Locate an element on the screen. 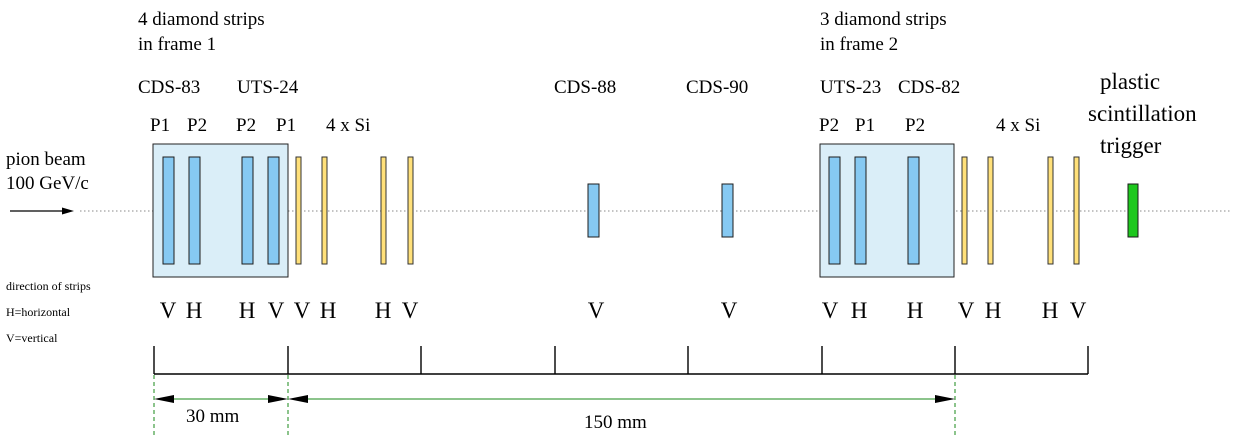 The width and height of the screenshot is (1245, 437). diamond-cds88 is located at coordinates (593, 210).